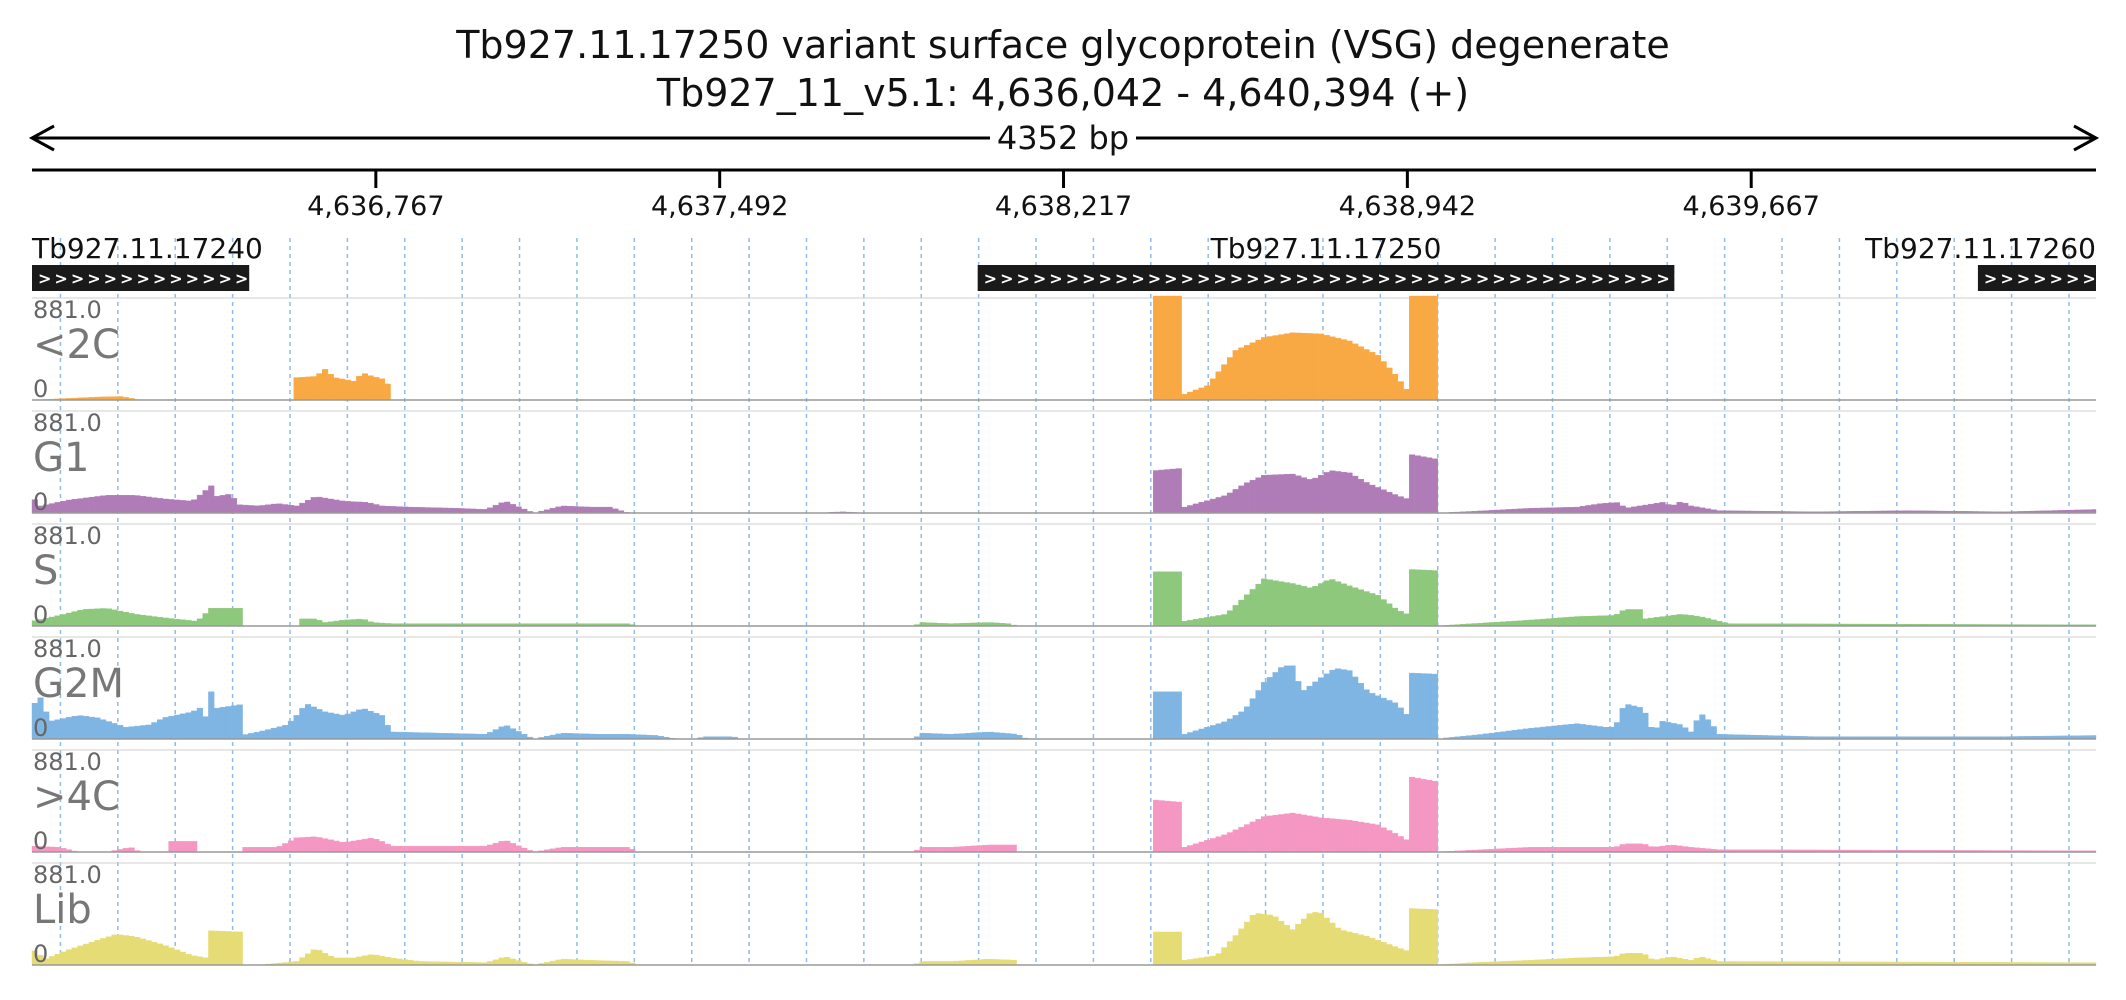 The image size is (2126, 1000). Describe the element at coordinates (1980, 248) in the screenshot. I see `gene-label: Tb927.11.17260` at that location.